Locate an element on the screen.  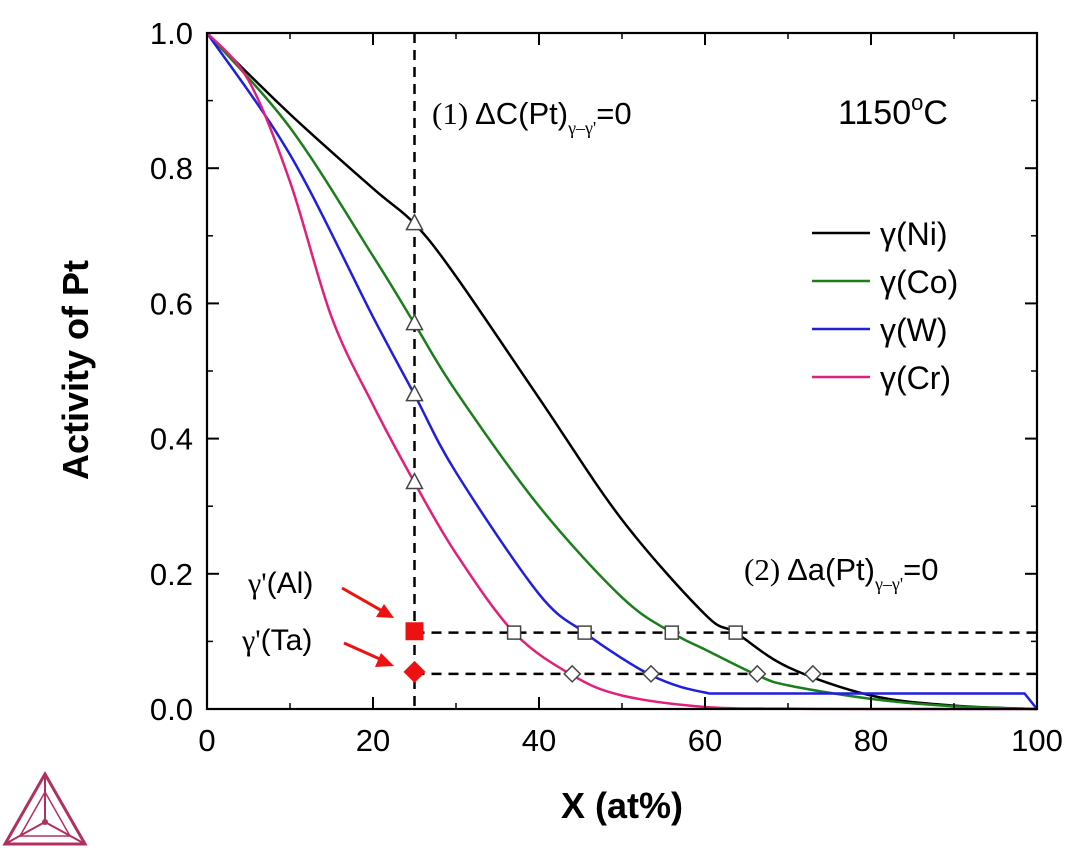
phase-arrow-al is located at coordinates (367, 602).